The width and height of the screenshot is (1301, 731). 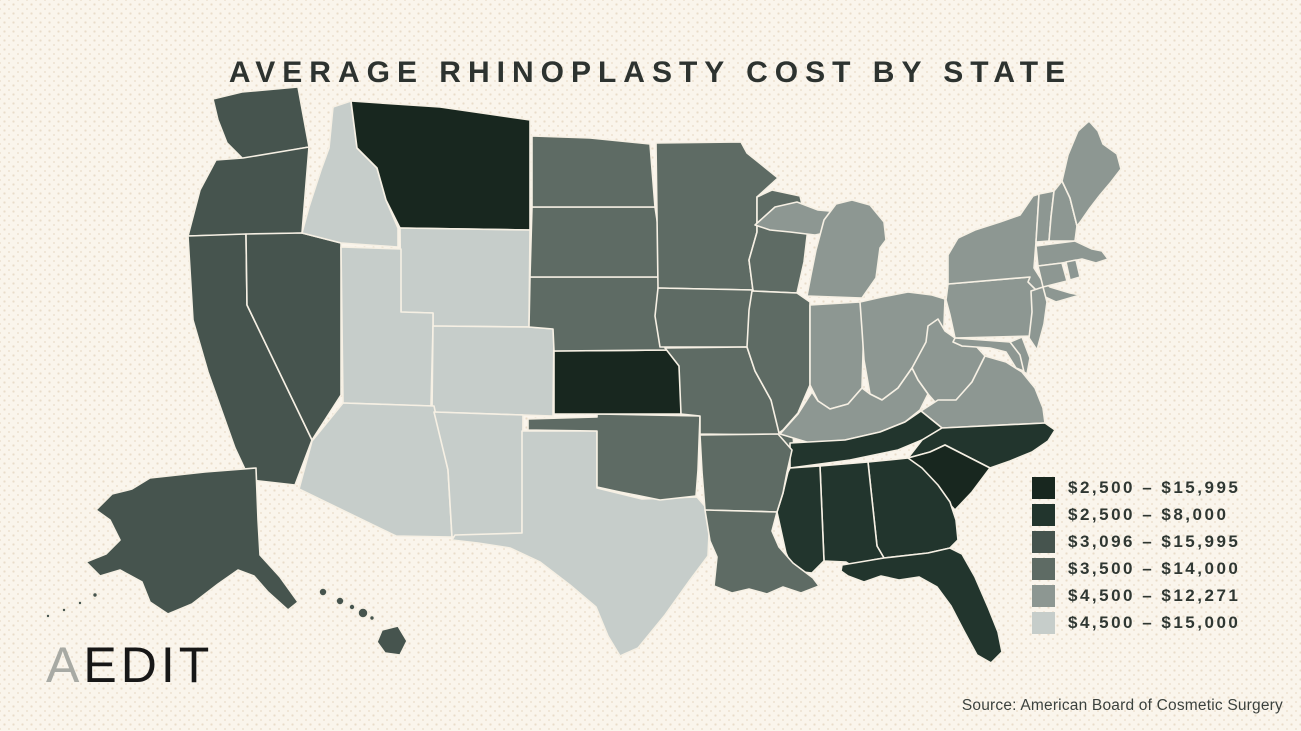 I want to click on state-nd, so click(x=593, y=171).